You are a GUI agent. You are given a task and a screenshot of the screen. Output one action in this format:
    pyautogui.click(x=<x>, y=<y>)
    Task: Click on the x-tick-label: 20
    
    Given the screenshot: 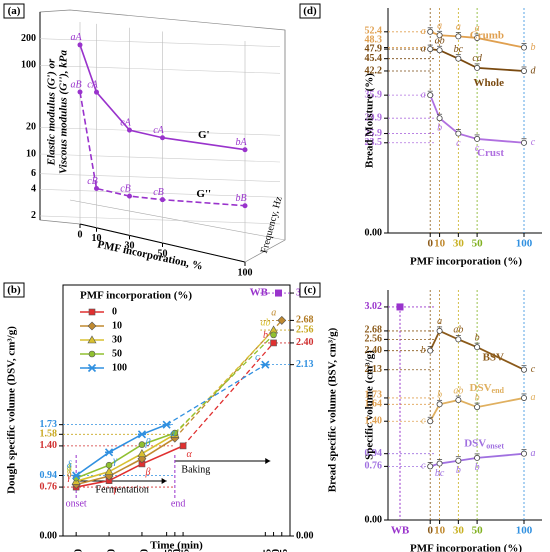 What is the action you would take?
    pyautogui.click(x=111, y=550)
    